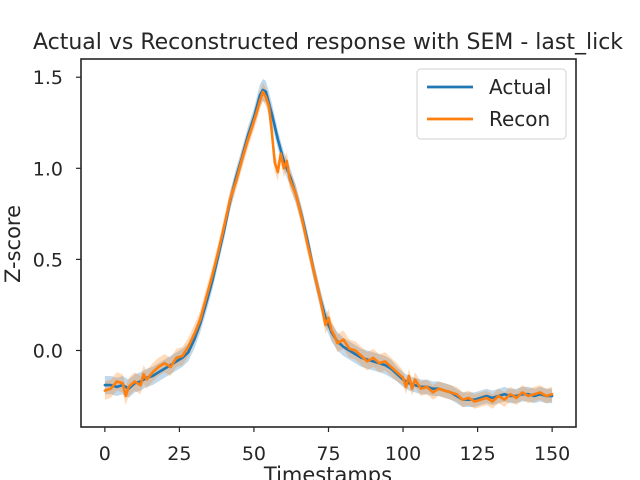 The width and height of the screenshot is (640, 480). What do you see at coordinates (491, 104) in the screenshot?
I see `legend: Actual Recon` at bounding box center [491, 104].